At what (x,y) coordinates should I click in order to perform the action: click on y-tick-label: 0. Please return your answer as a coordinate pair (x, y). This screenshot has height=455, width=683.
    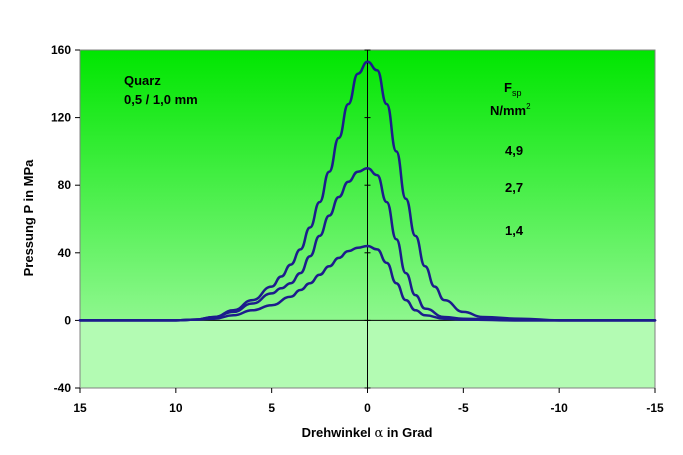
    Looking at the image, I should click on (67, 320).